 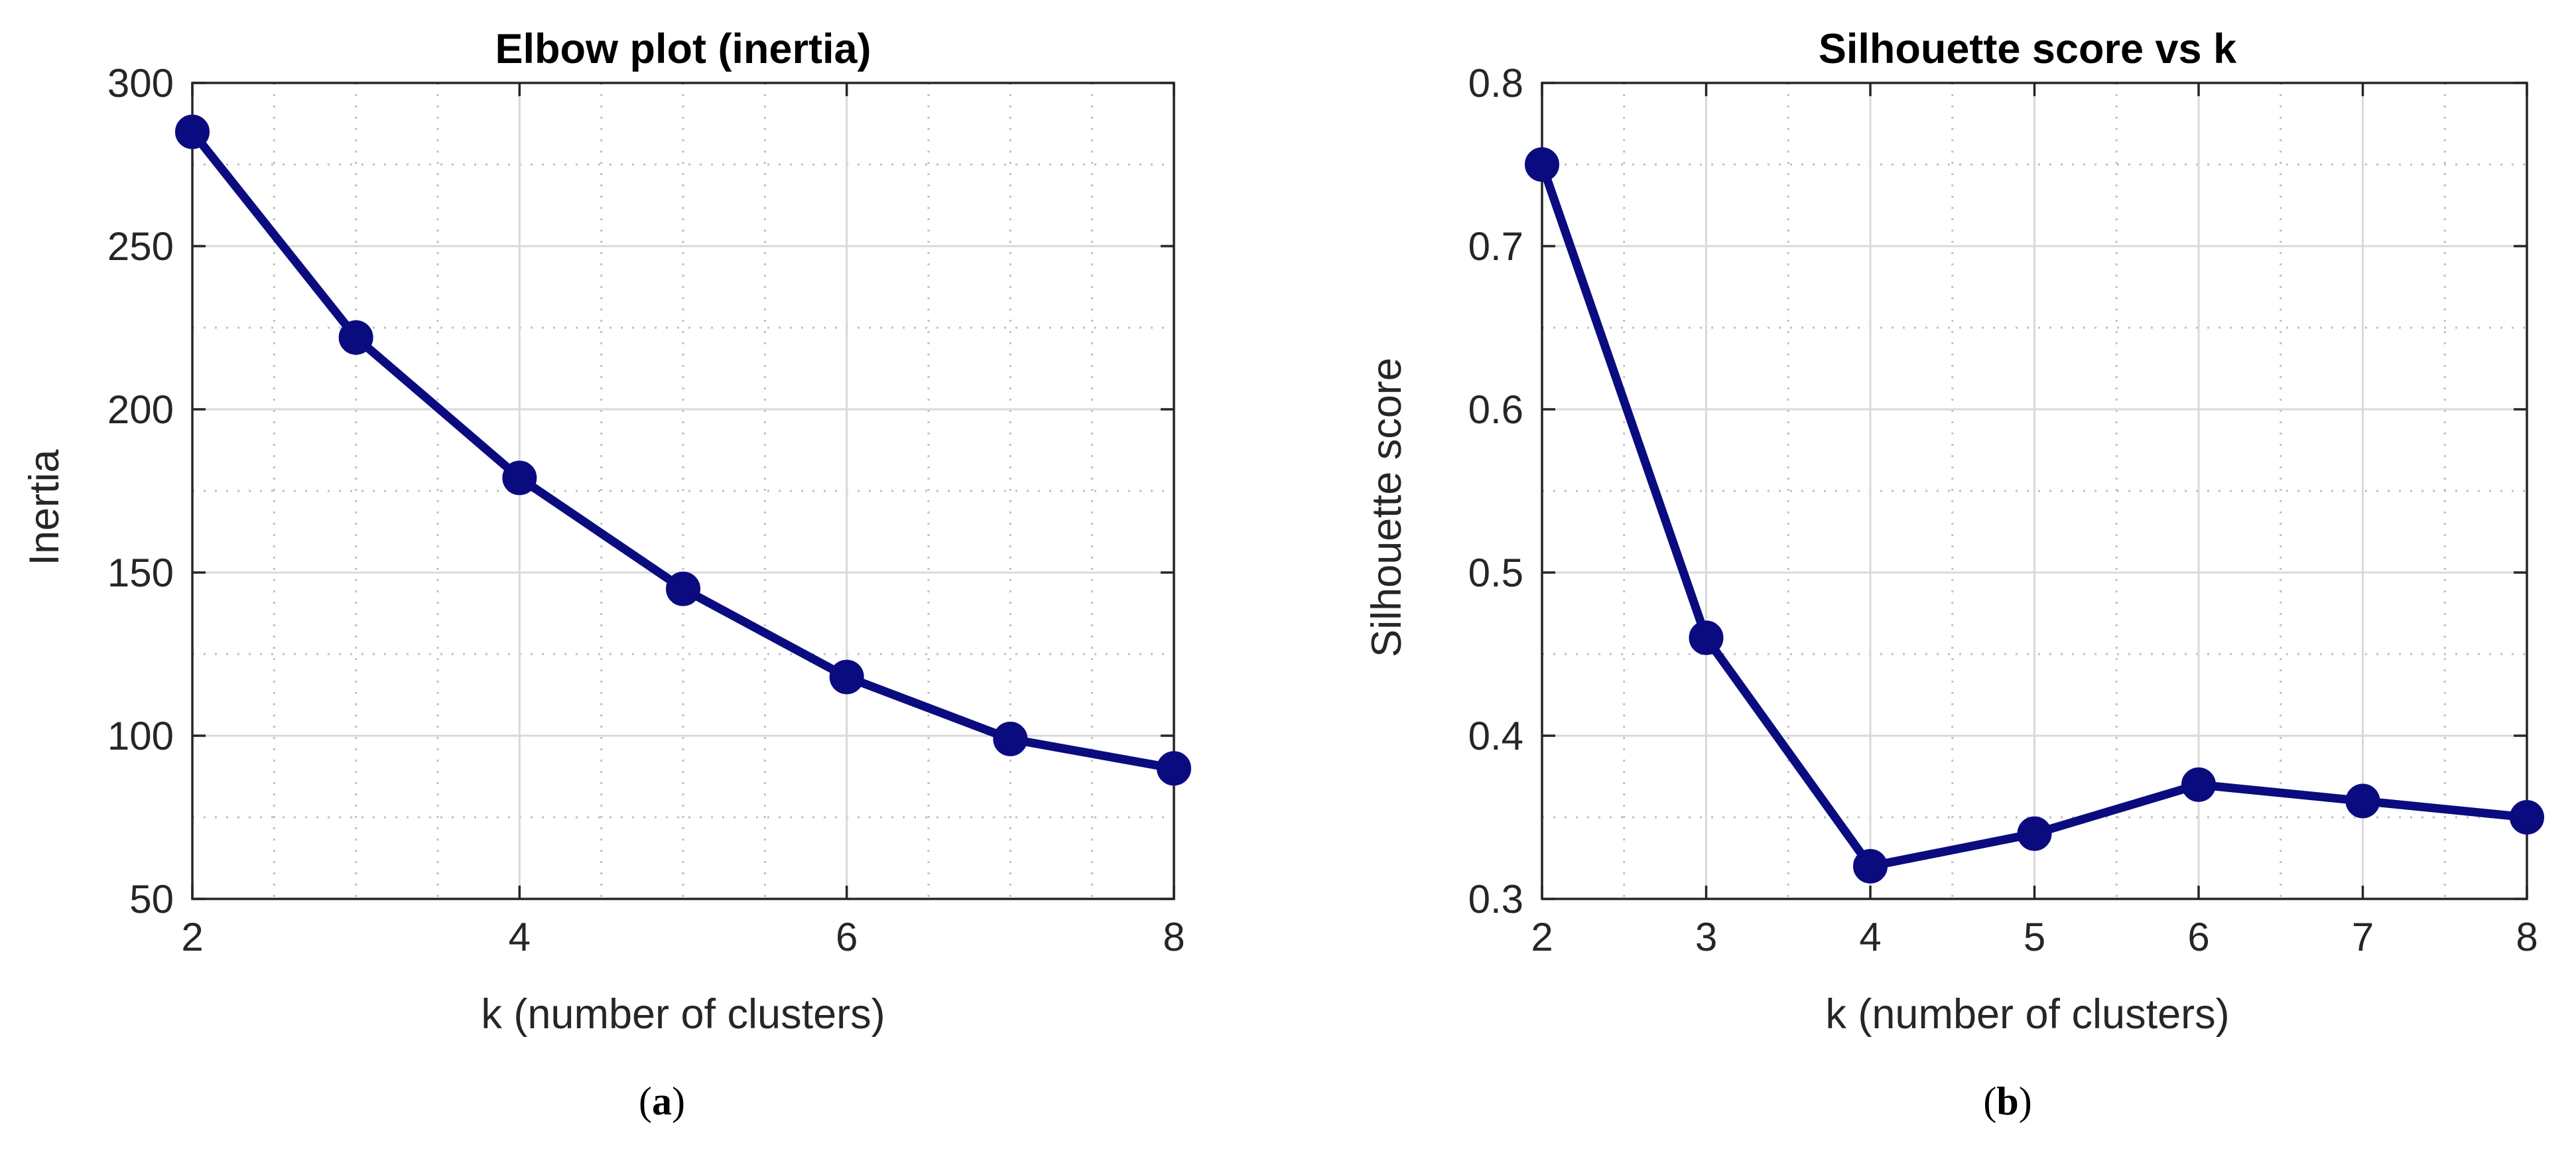 I want to click on caption-letter: a, so click(x=662, y=1101).